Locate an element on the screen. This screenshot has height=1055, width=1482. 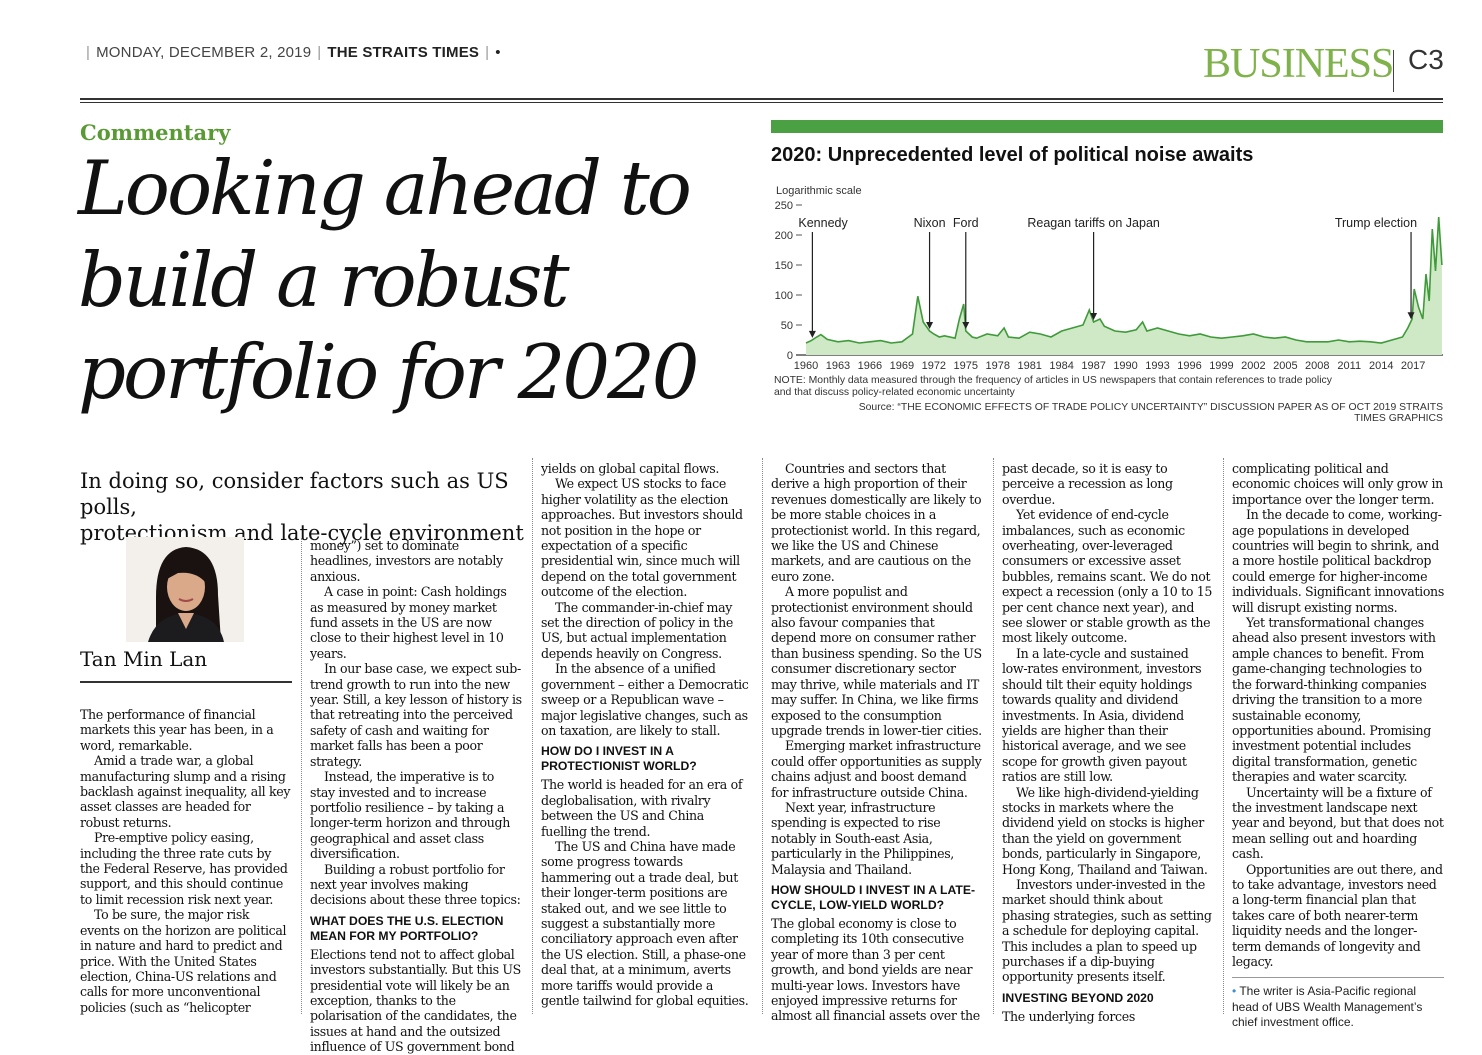
series-line is located at coordinates (1124, 280).